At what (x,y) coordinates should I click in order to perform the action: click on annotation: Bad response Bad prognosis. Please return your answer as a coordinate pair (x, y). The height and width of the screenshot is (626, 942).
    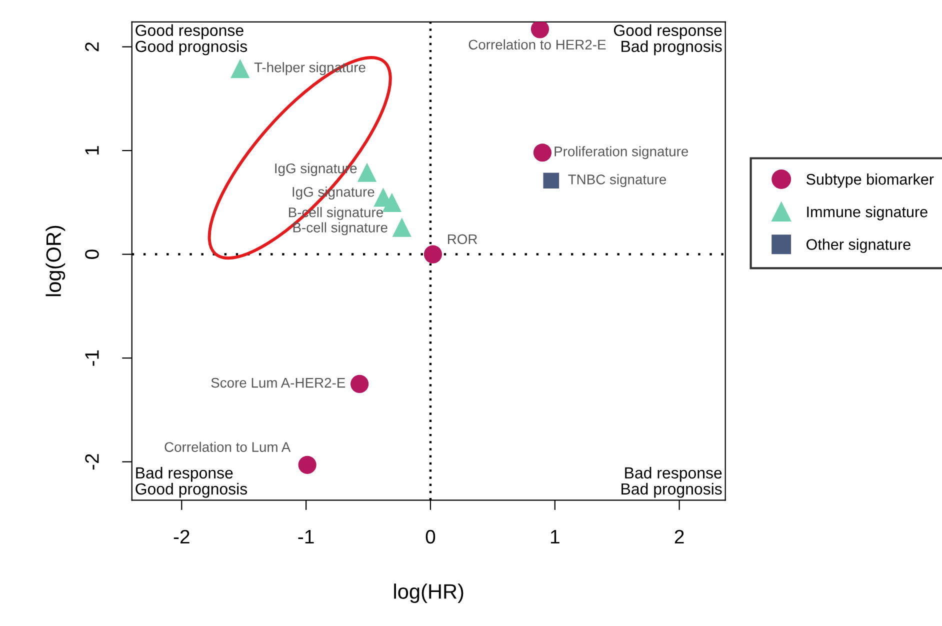
    Looking at the image, I should click on (672, 482).